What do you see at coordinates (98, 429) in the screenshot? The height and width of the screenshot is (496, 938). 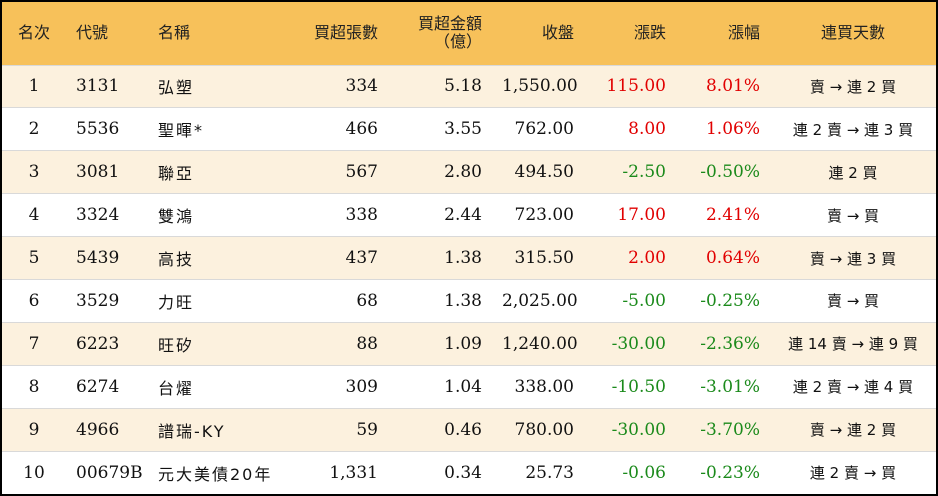 I see `code-cell: 4966` at bounding box center [98, 429].